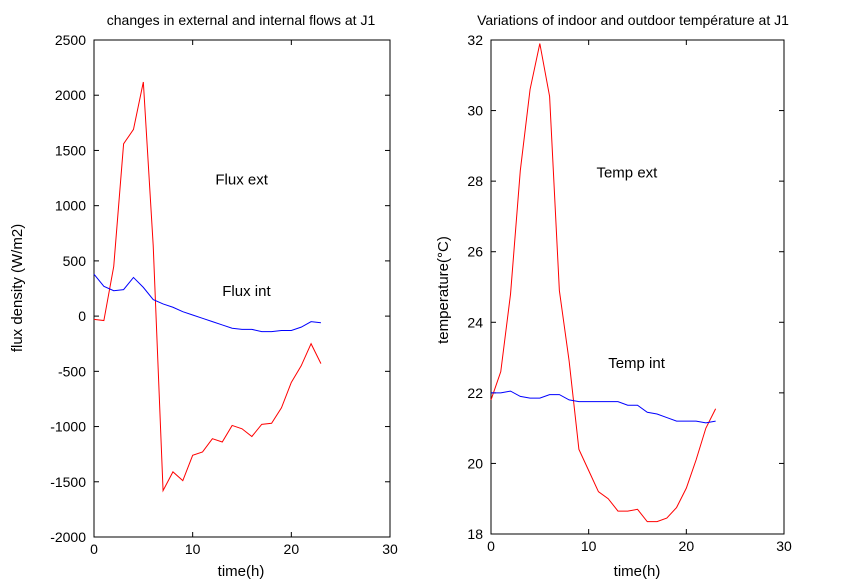  Describe the element at coordinates (475, 393) in the screenshot. I see `temperature-y-tick-label: 22` at that location.